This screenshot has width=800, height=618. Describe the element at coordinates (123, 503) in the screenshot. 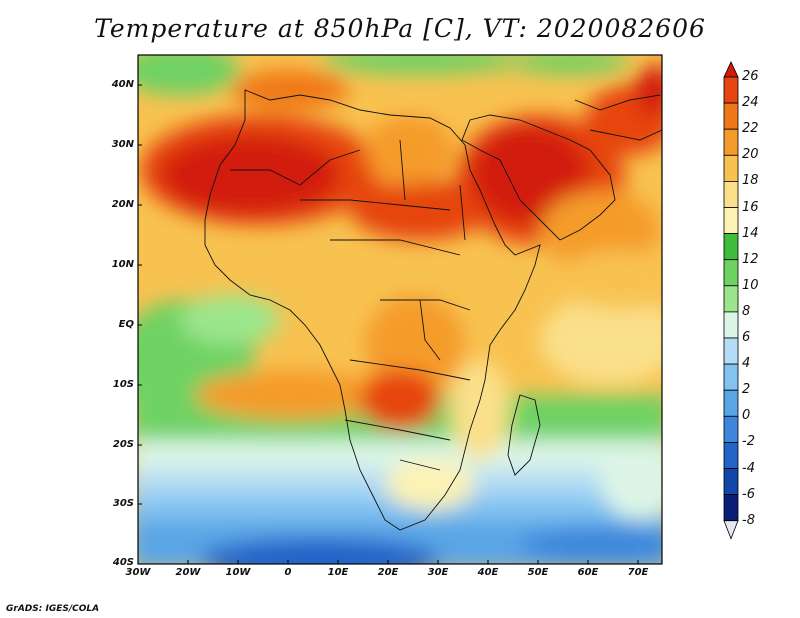

I see `y-axis-label: 30S` at that location.